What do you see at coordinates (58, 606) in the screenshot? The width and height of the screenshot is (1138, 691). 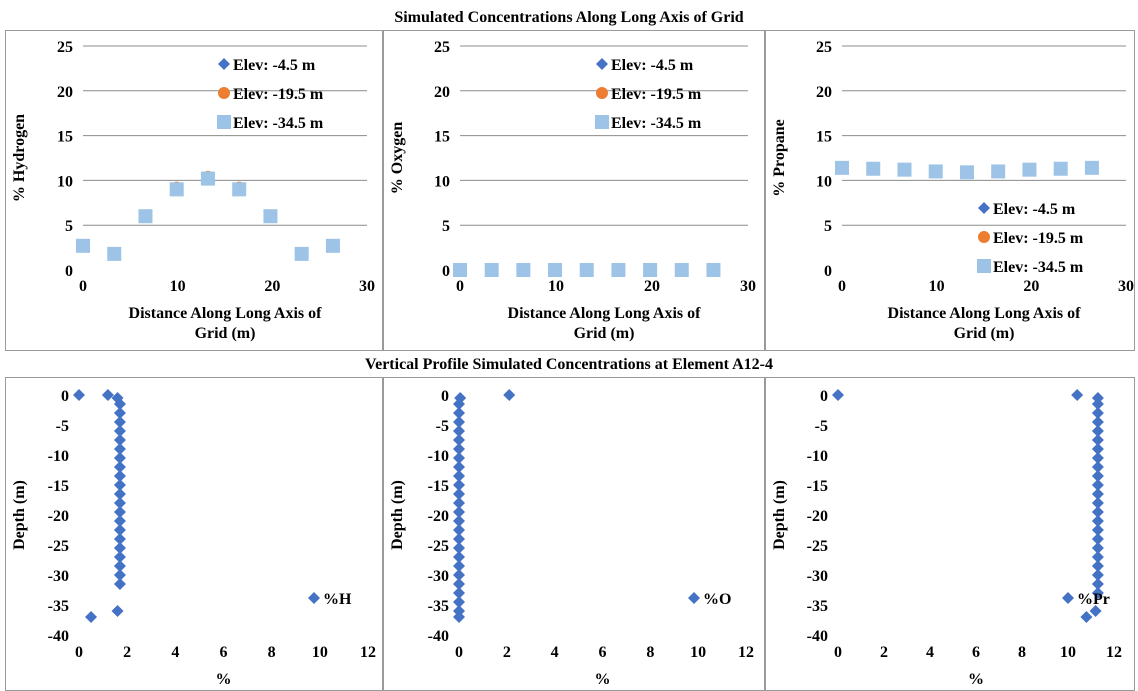 I see `y-tick-label: -35` at bounding box center [58, 606].